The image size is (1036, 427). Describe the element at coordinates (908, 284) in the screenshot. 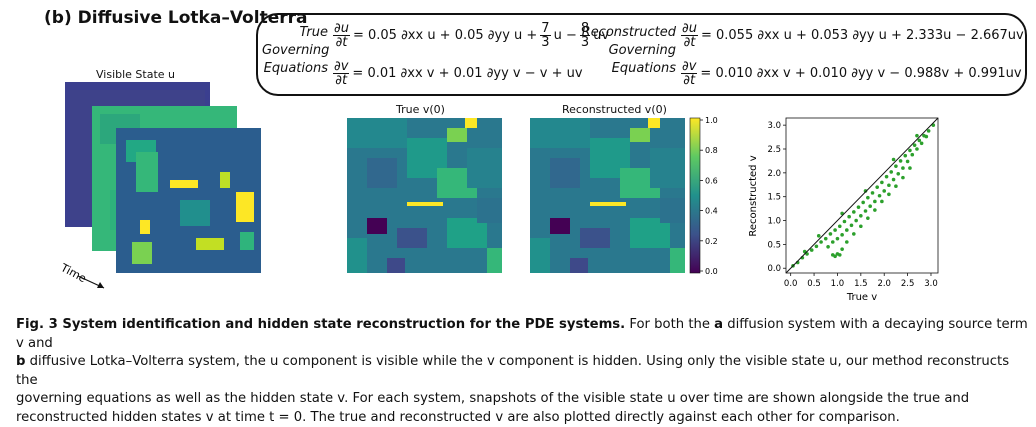

I see `x-tick-label: 2.5` at that location.